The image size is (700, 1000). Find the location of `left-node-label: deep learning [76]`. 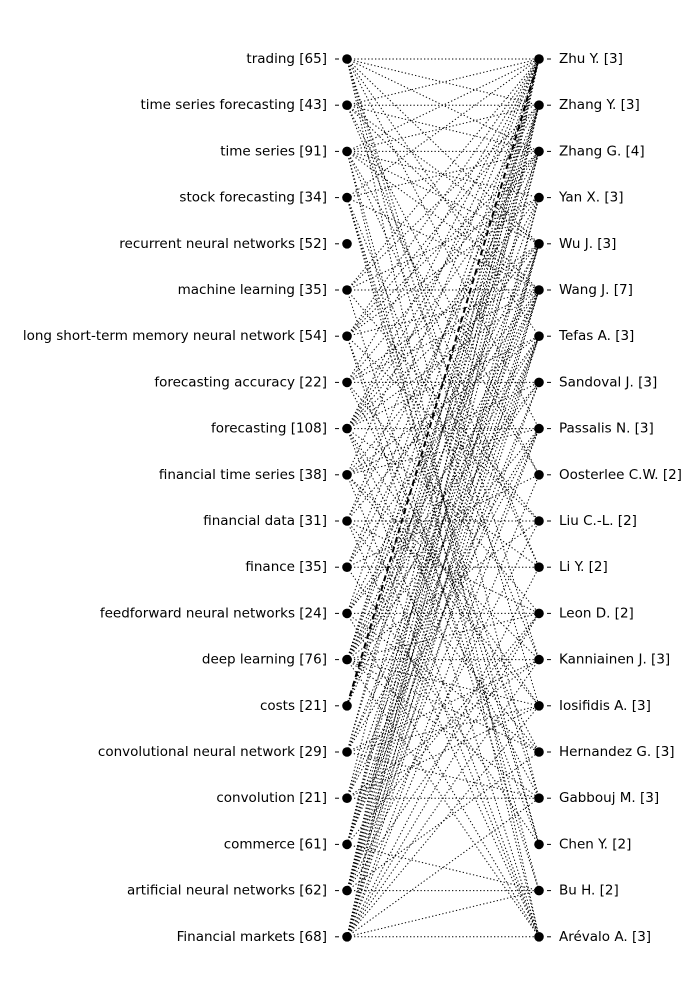

left-node-label: deep learning [76] is located at coordinates (264, 660).